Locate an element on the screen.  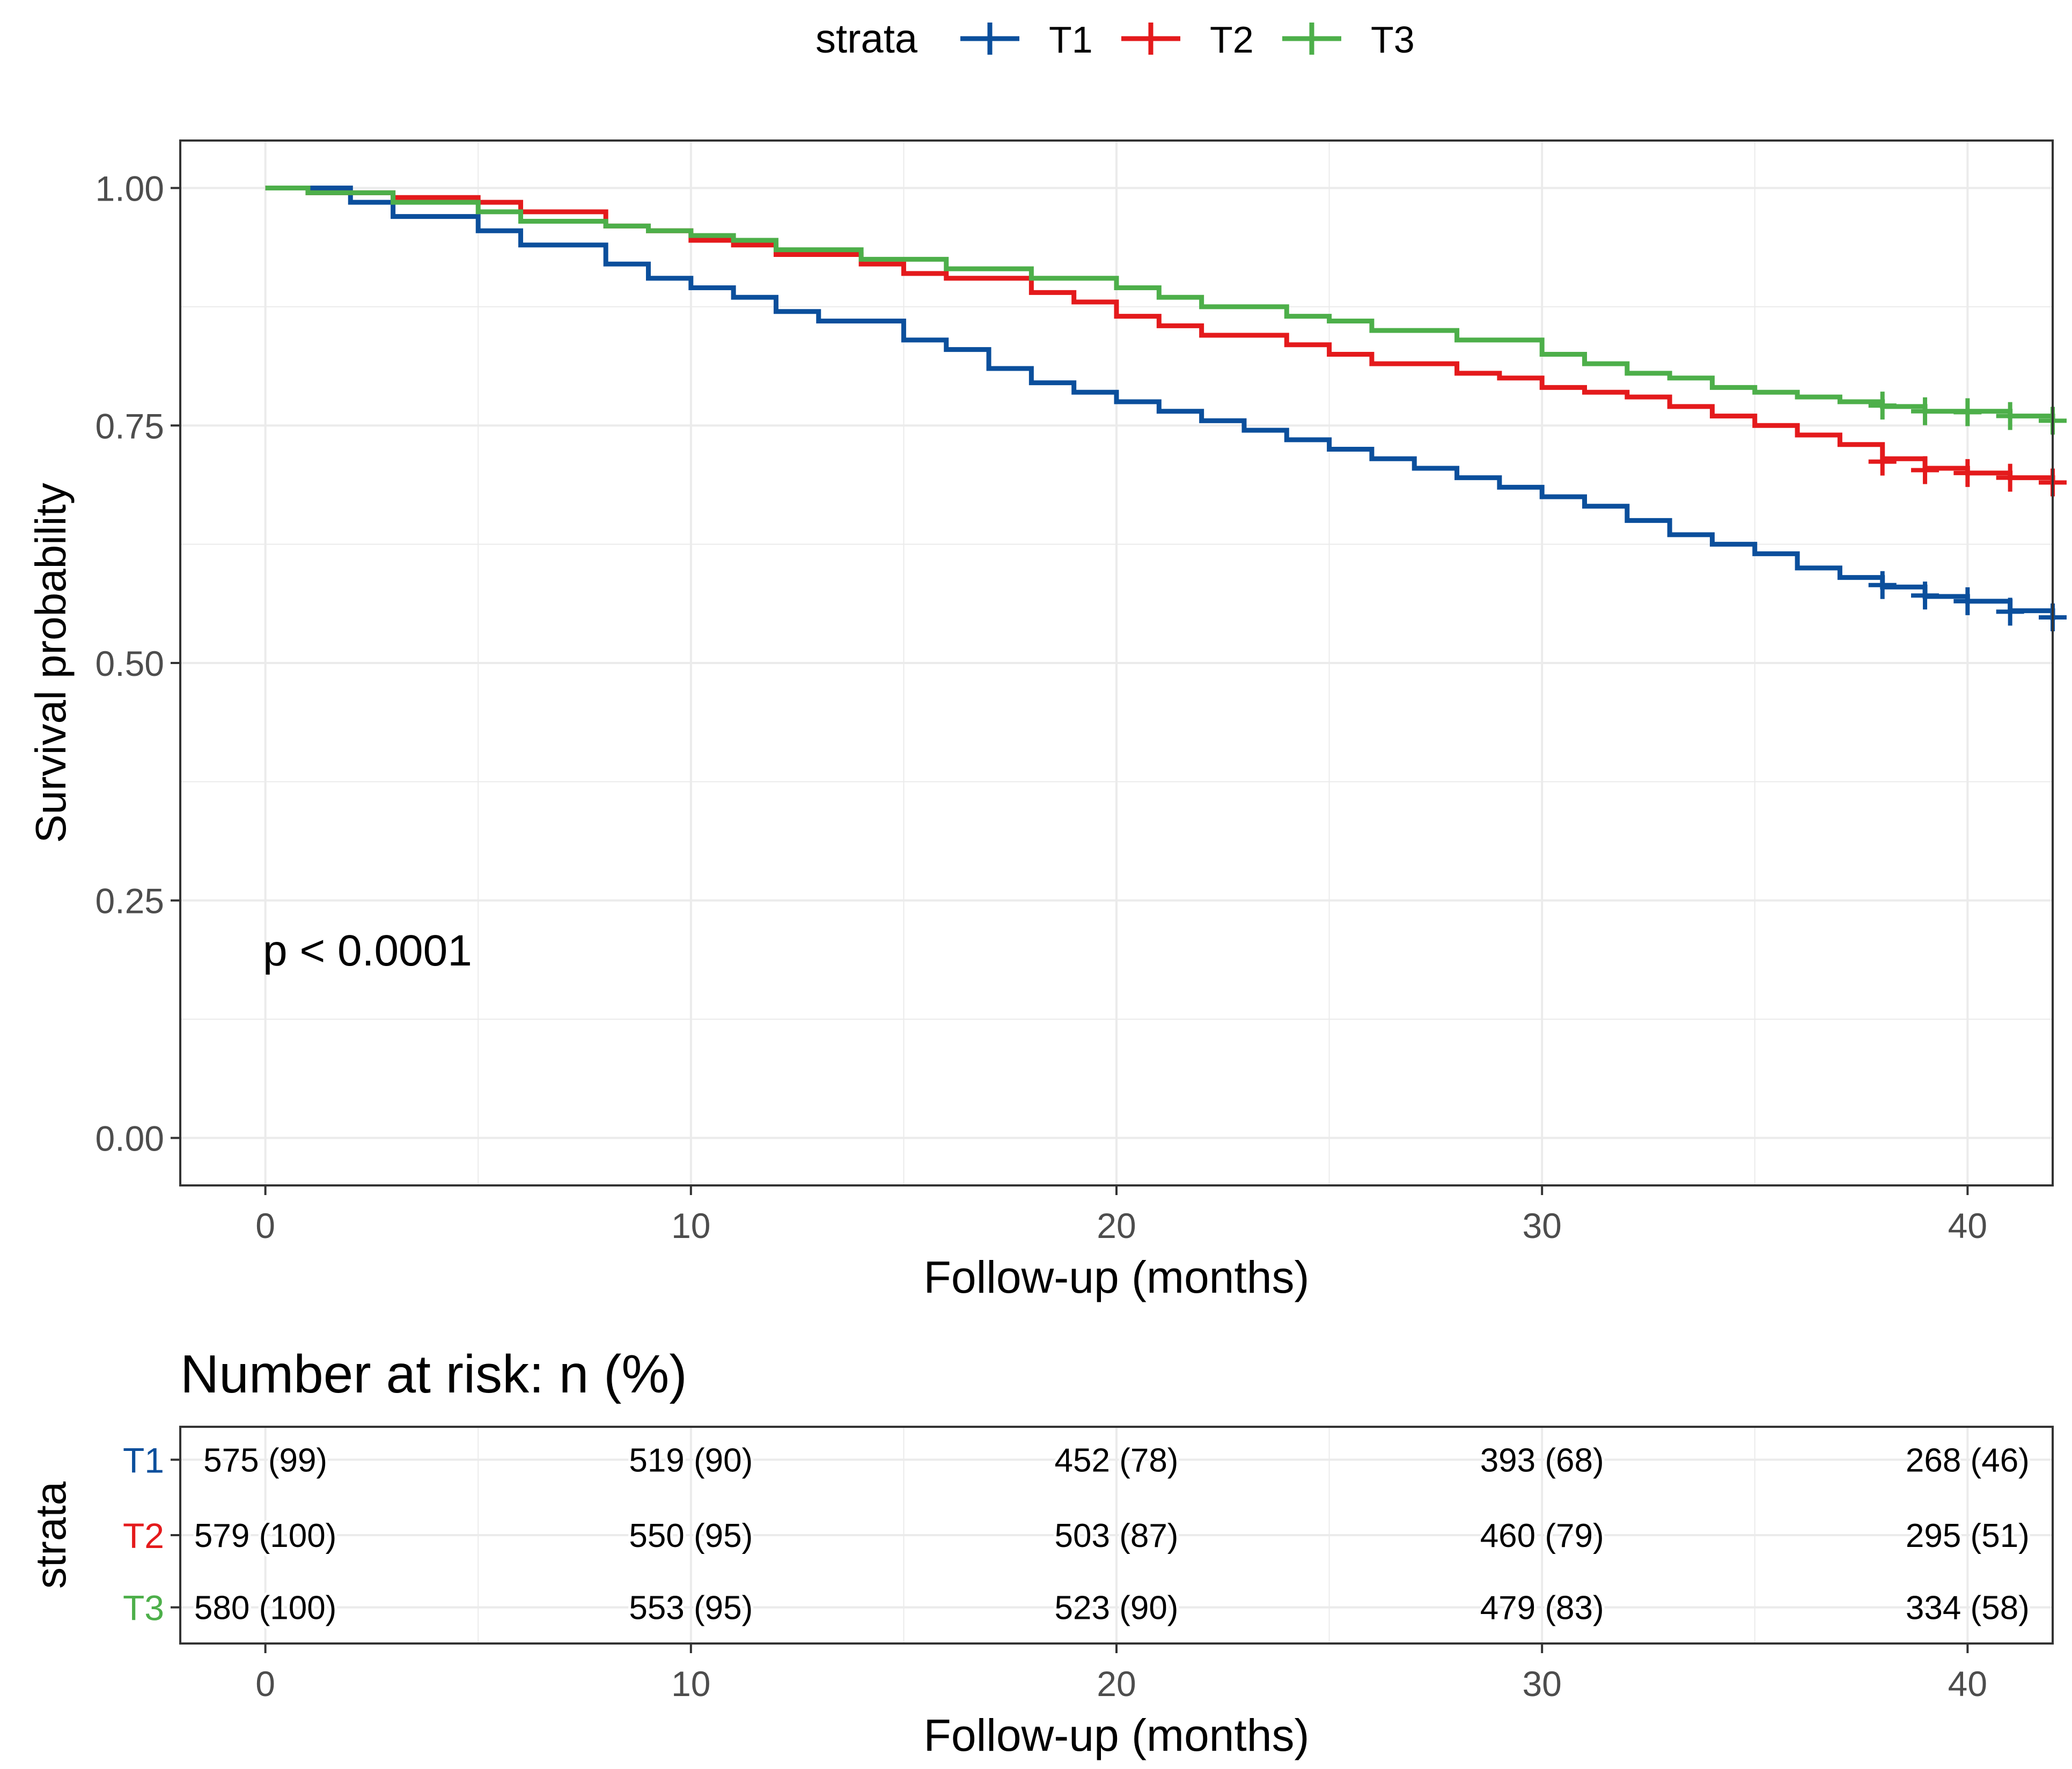
legend-label-t3: T3 is located at coordinates (1393, 40).